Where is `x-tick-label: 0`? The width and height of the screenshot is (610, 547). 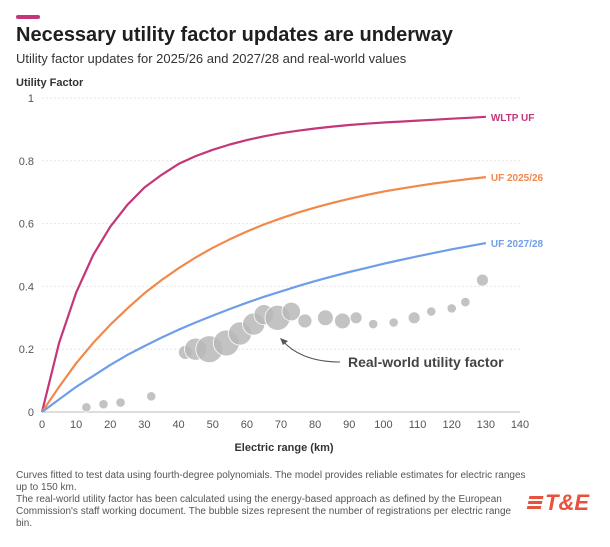 x-tick-label: 0 is located at coordinates (42, 425).